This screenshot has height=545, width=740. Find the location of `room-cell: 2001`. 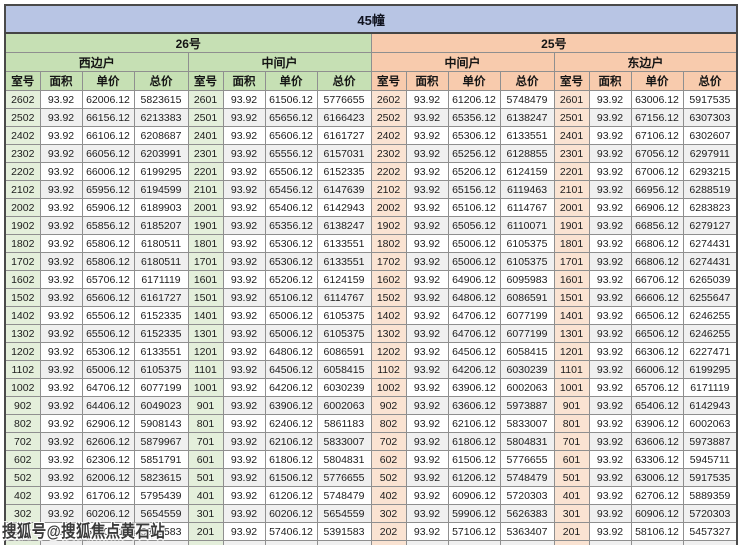

room-cell: 2001 is located at coordinates (571, 207).